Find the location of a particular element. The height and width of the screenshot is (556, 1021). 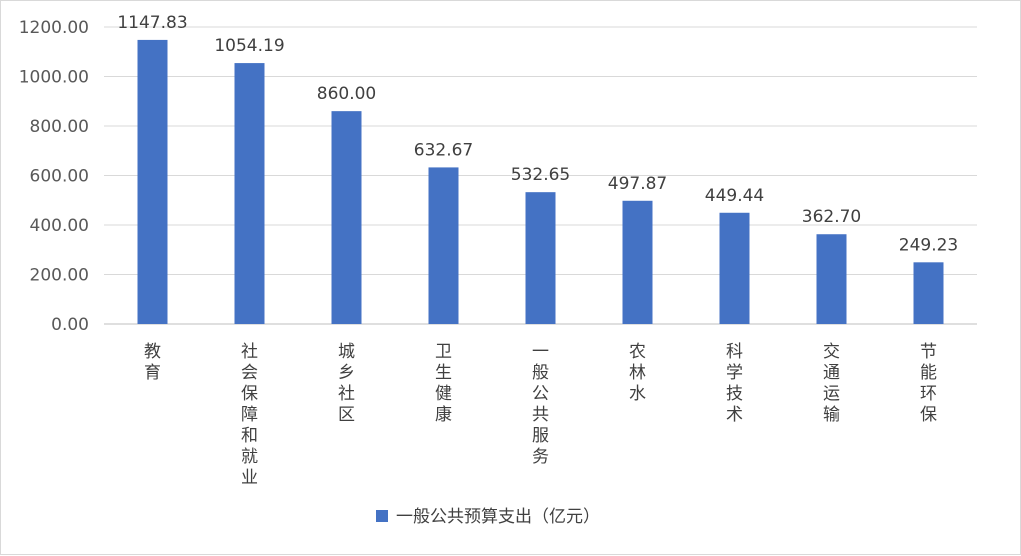

data-label: 1147.83 is located at coordinates (152, 23).